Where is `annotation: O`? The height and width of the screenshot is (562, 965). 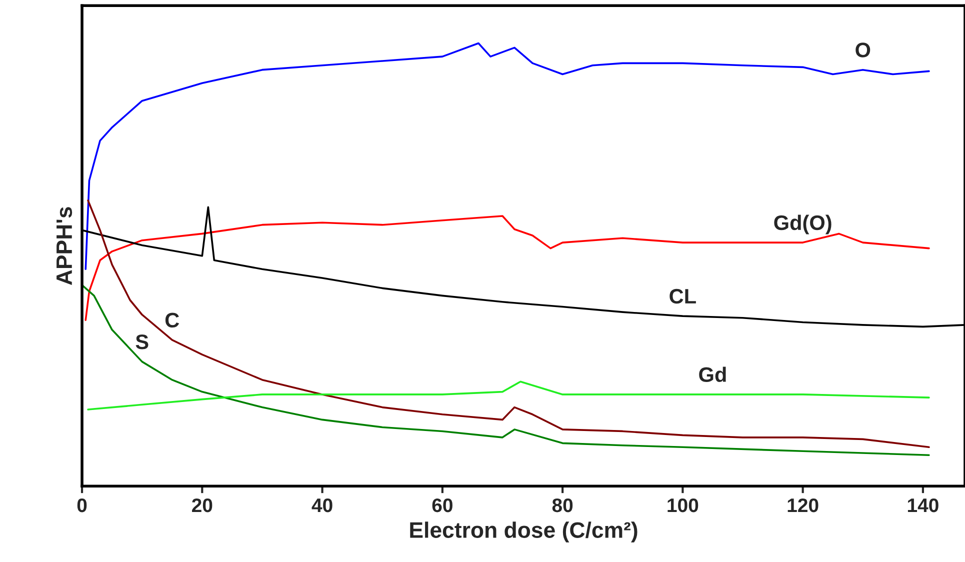
annotation: O is located at coordinates (863, 50).